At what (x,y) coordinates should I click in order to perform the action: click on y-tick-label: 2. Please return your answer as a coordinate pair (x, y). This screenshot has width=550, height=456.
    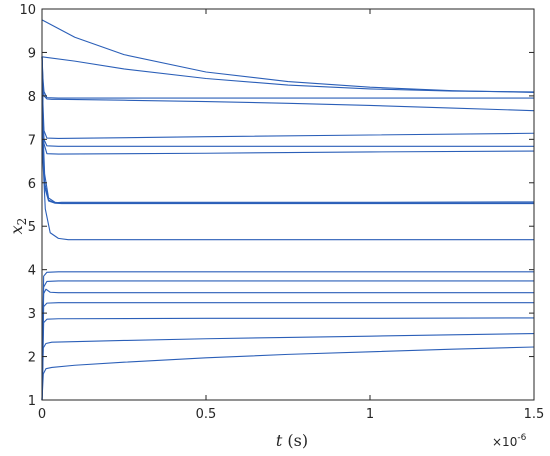
    Looking at the image, I should click on (32, 358).